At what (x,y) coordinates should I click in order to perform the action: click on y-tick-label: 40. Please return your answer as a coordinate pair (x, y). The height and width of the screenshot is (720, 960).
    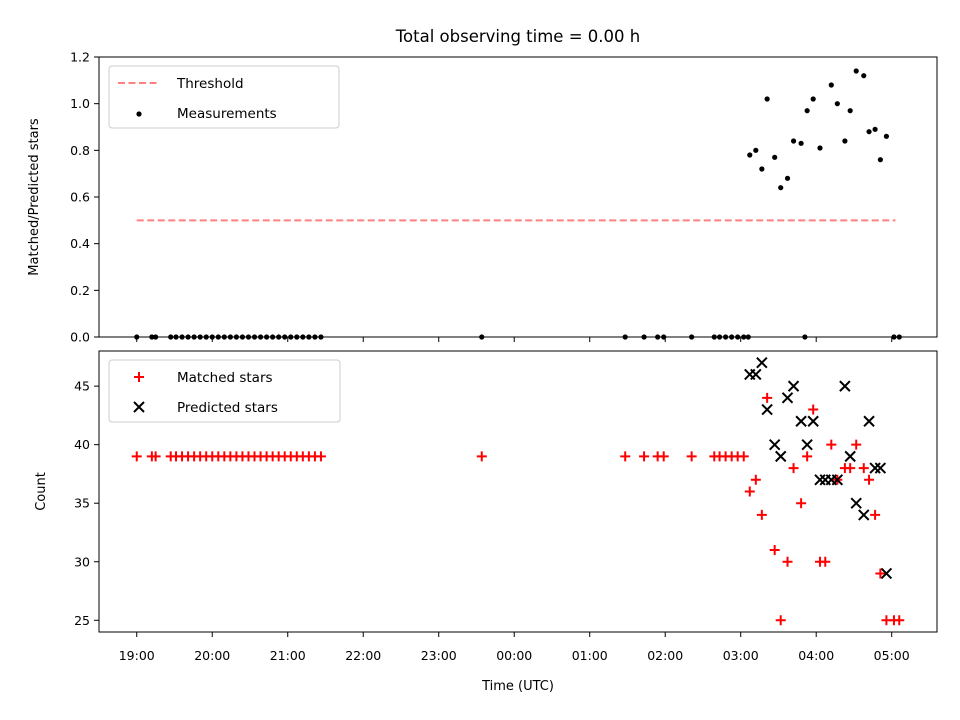
    Looking at the image, I should click on (82, 444).